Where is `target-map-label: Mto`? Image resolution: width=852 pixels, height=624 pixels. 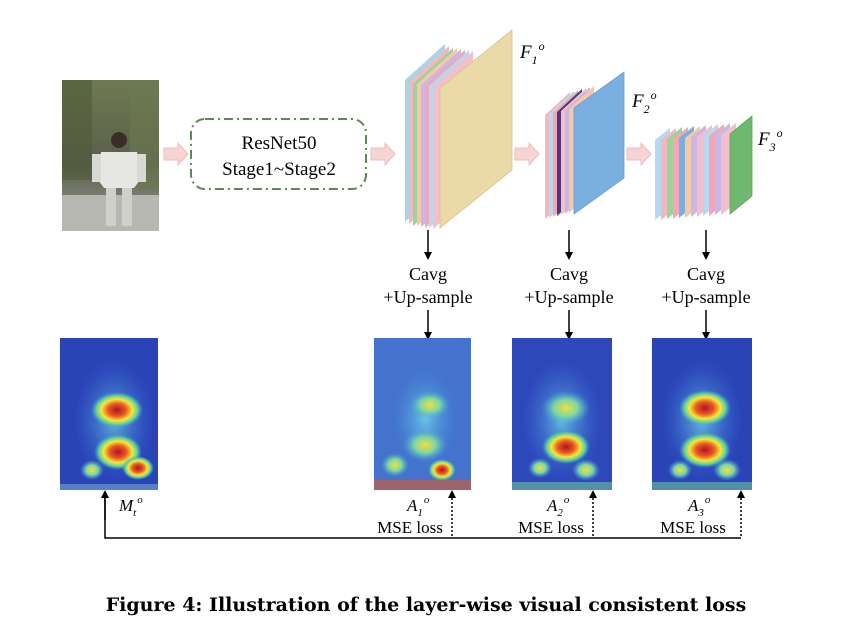 target-map-label: Mto is located at coordinates (130, 506).